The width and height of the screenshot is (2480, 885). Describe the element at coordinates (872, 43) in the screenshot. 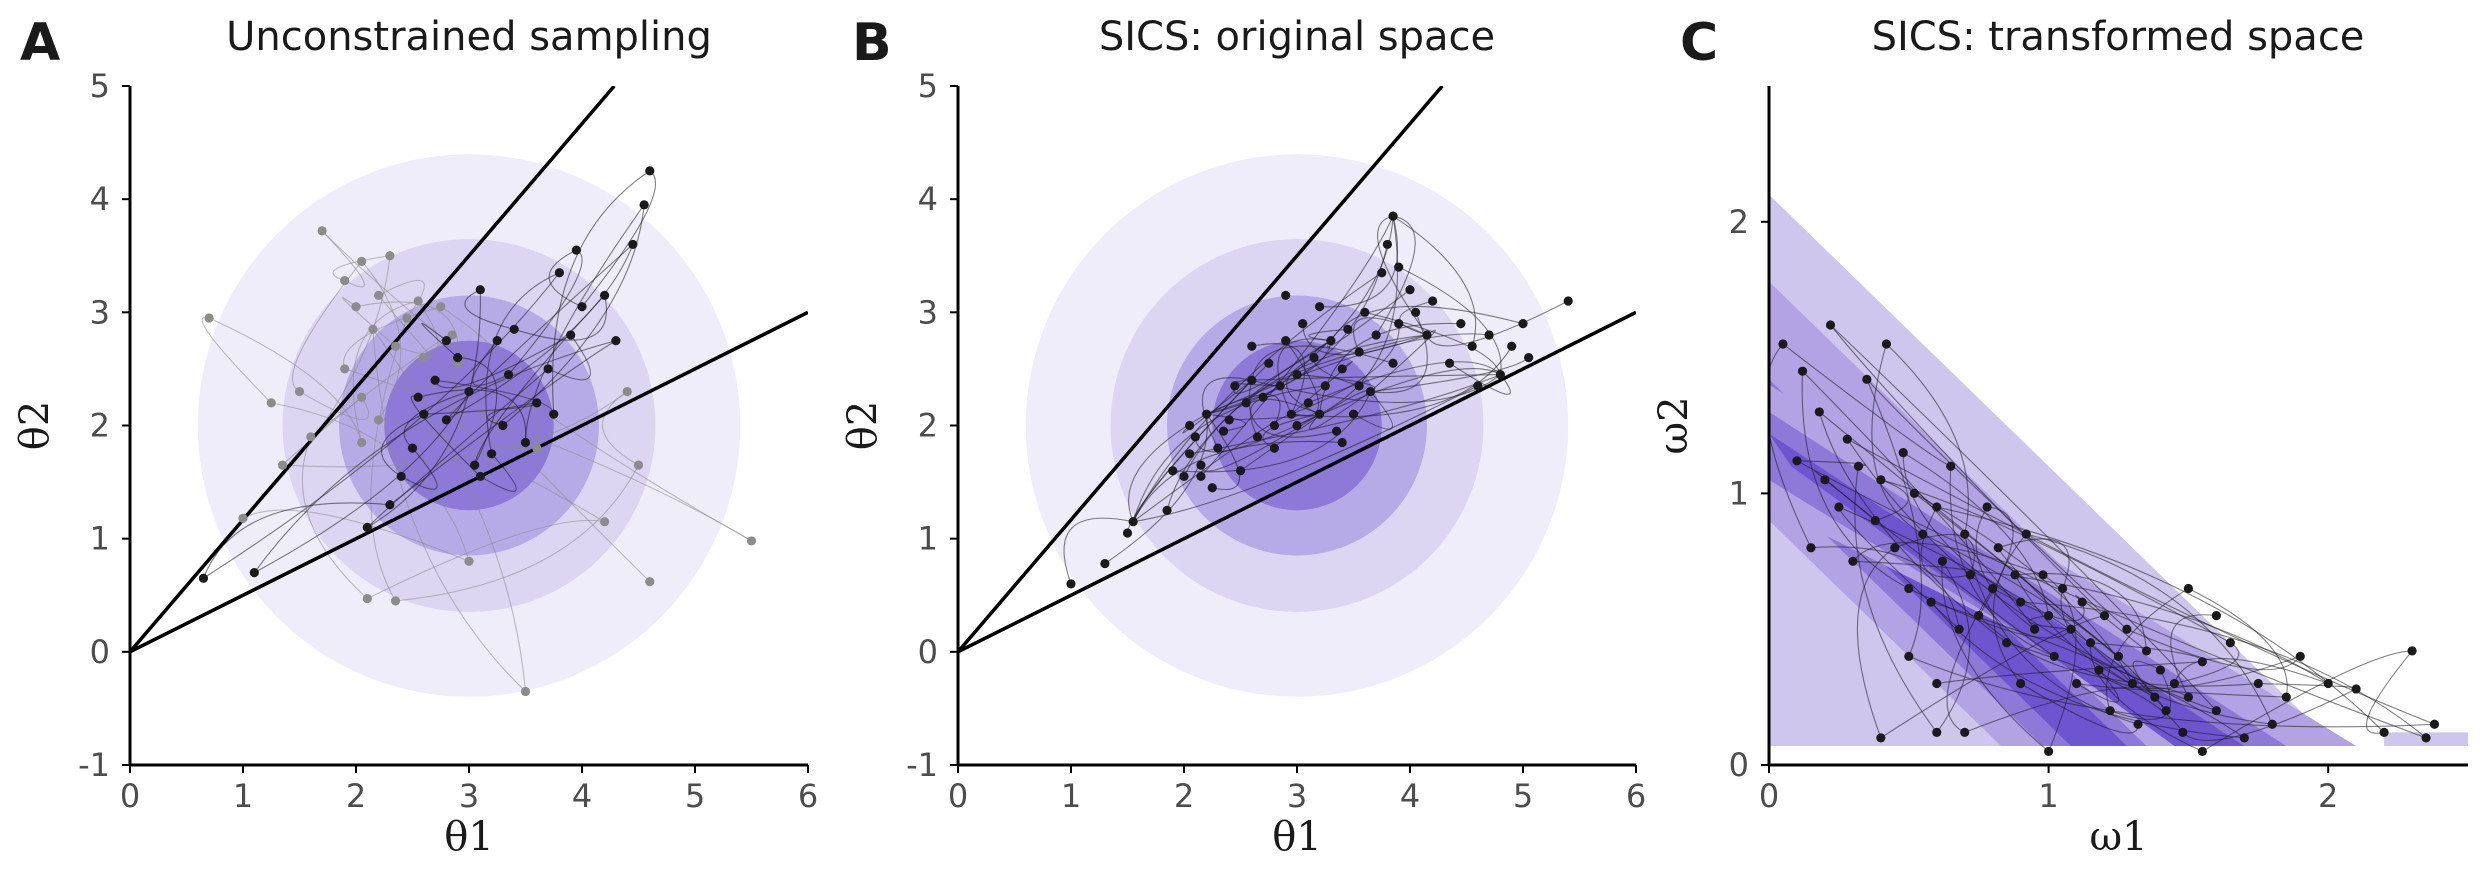

I see `panel-letter: B` at that location.